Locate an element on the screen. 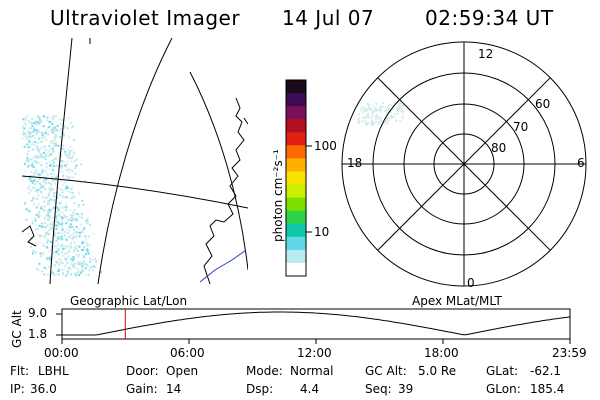  gc-alt-label: GC Alt: is located at coordinates (386, 371).